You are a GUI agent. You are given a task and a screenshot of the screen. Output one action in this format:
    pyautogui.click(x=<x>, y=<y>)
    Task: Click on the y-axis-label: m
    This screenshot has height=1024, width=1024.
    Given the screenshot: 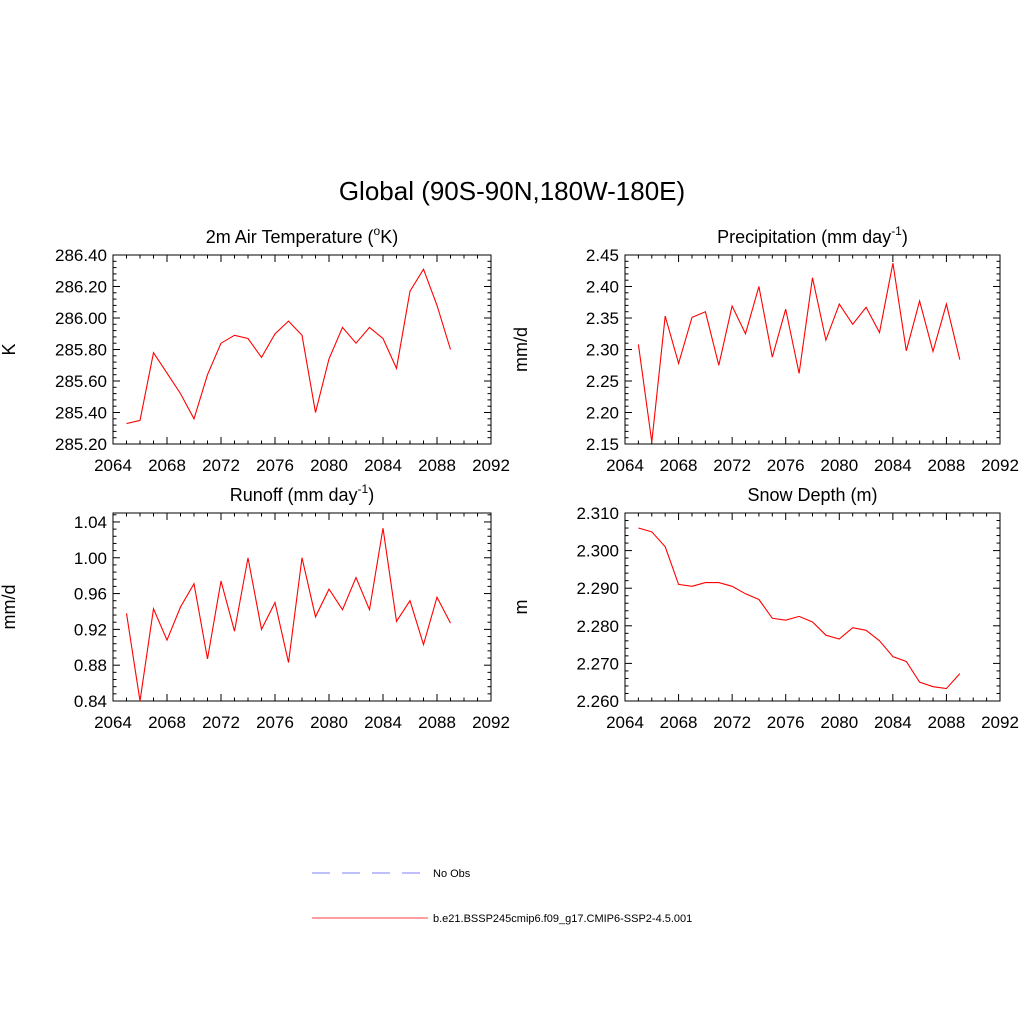 What is the action you would take?
    pyautogui.click(x=521, y=607)
    